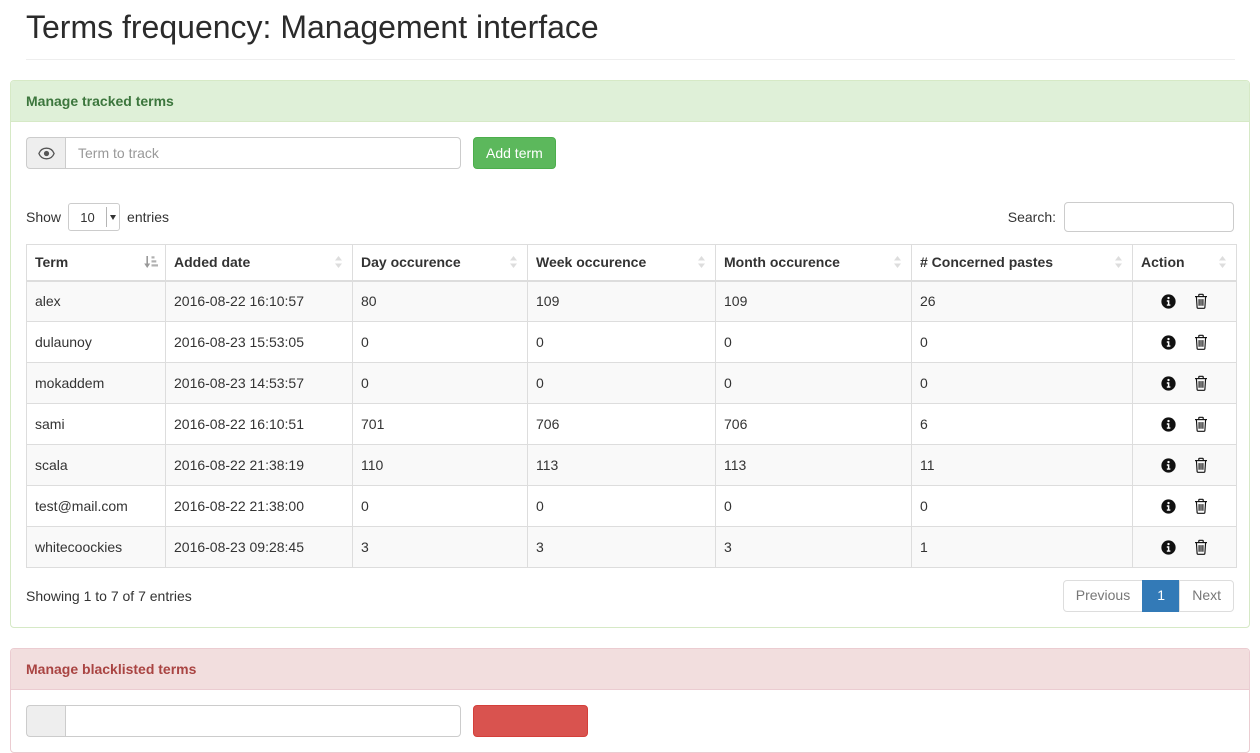  What do you see at coordinates (411, 262) in the screenshot?
I see `column-header-label: Day occurence` at bounding box center [411, 262].